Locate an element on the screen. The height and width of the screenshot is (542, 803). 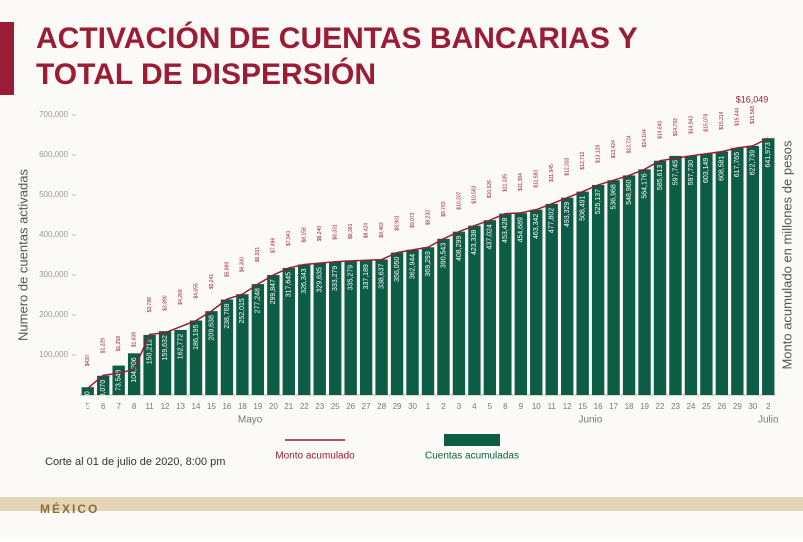
bar-label: 48,070 is located at coordinates (103, 391).